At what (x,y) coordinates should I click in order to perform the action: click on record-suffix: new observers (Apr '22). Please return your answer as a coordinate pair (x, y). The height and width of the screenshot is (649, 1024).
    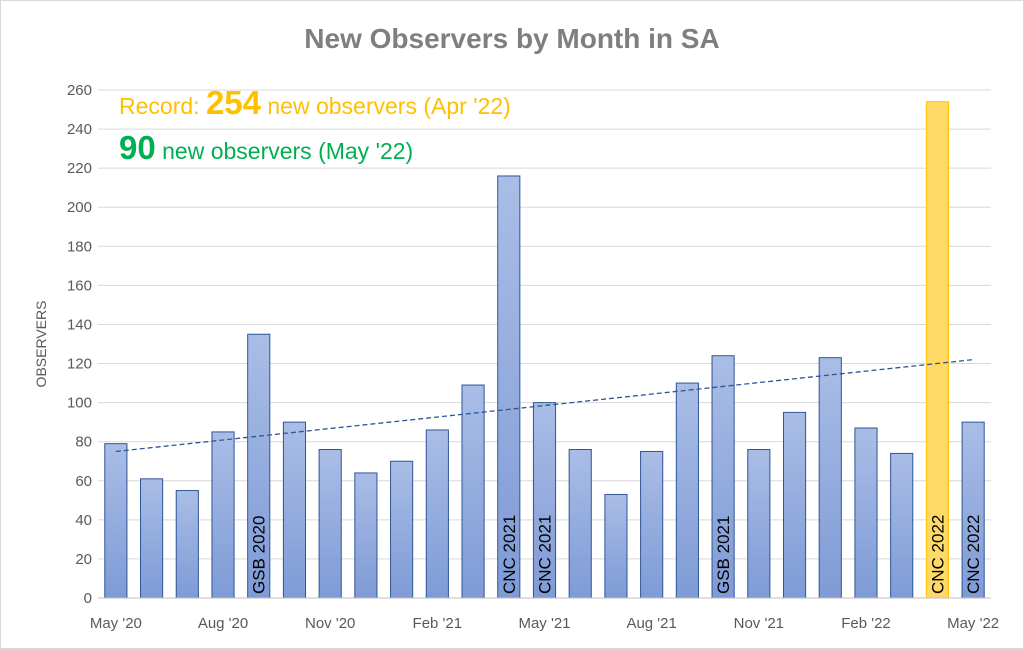
    Looking at the image, I should click on (386, 106).